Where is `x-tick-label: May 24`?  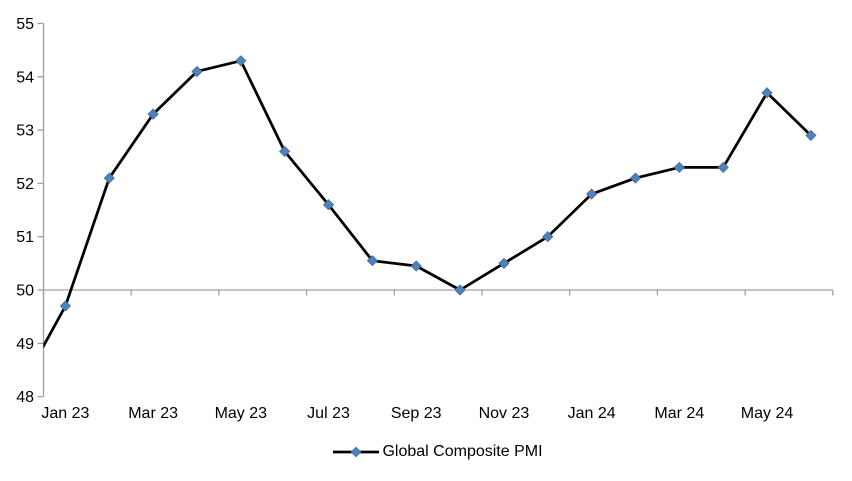 x-tick-label: May 24 is located at coordinates (767, 413).